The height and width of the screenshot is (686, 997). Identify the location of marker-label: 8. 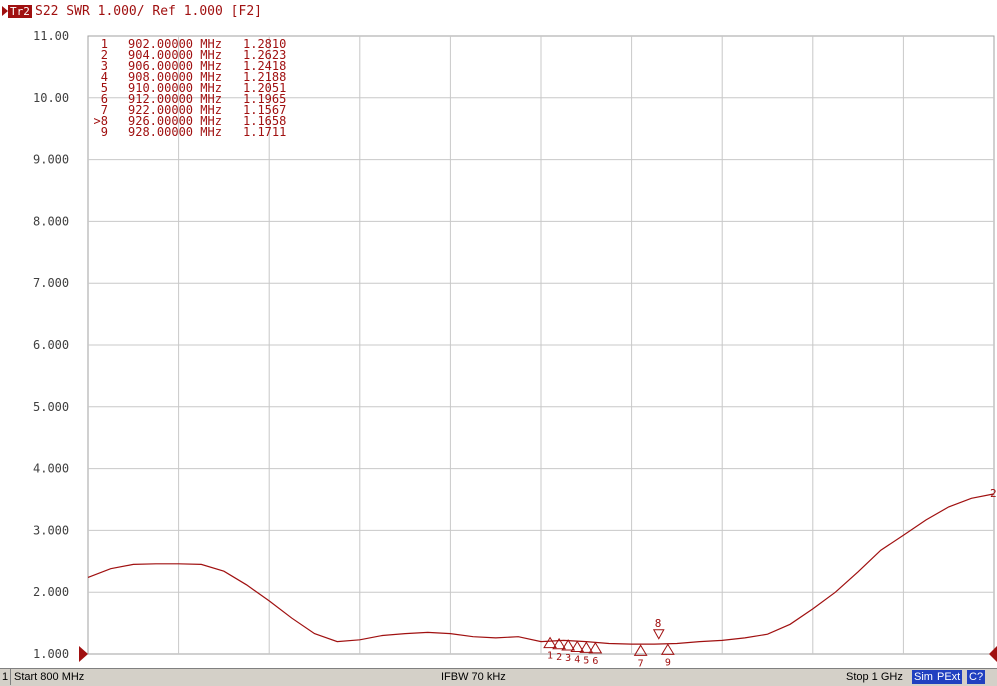
(658, 623).